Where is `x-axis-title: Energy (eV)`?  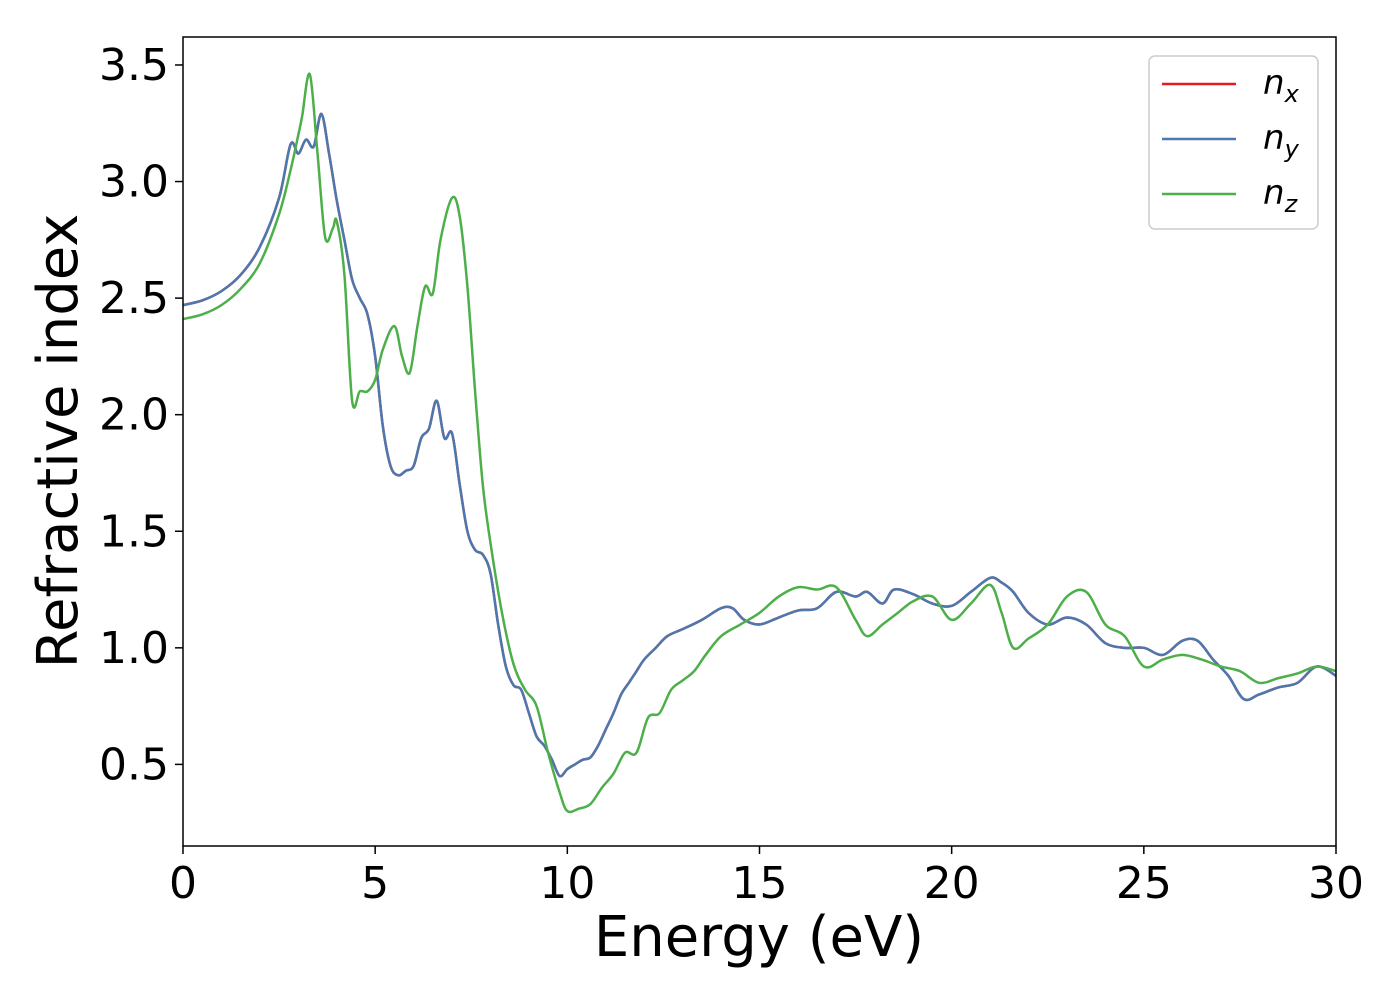
x-axis-title: Energy (eV) is located at coordinates (759, 937).